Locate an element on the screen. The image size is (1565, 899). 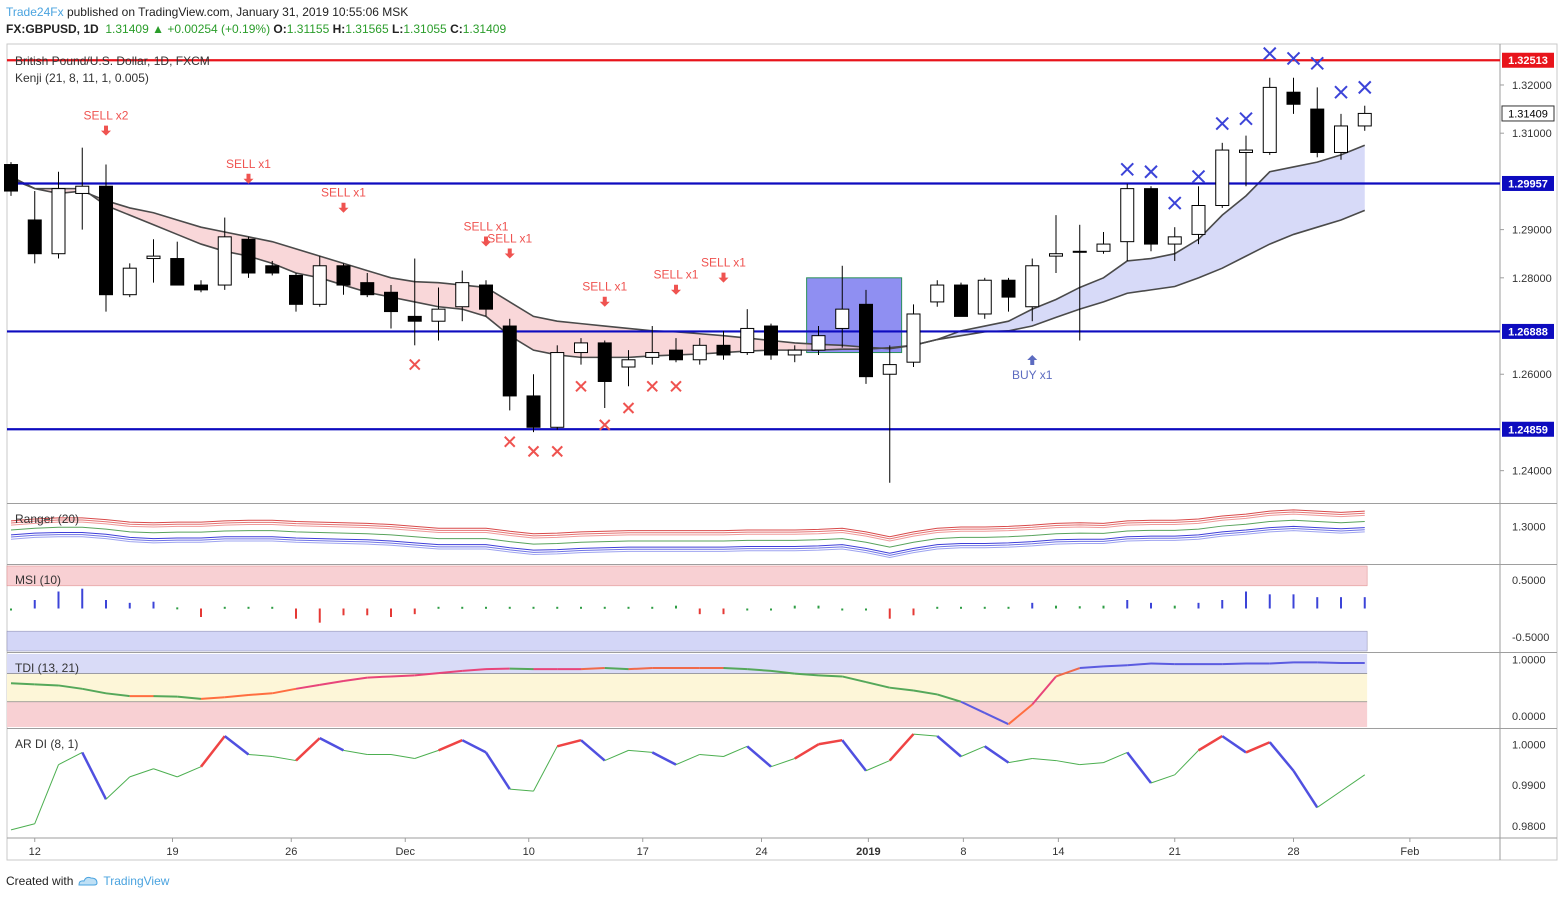
ardi-pane: AR DI (8, 1) 1.0000 0.9900 0.9800 is located at coordinates (778, 783).